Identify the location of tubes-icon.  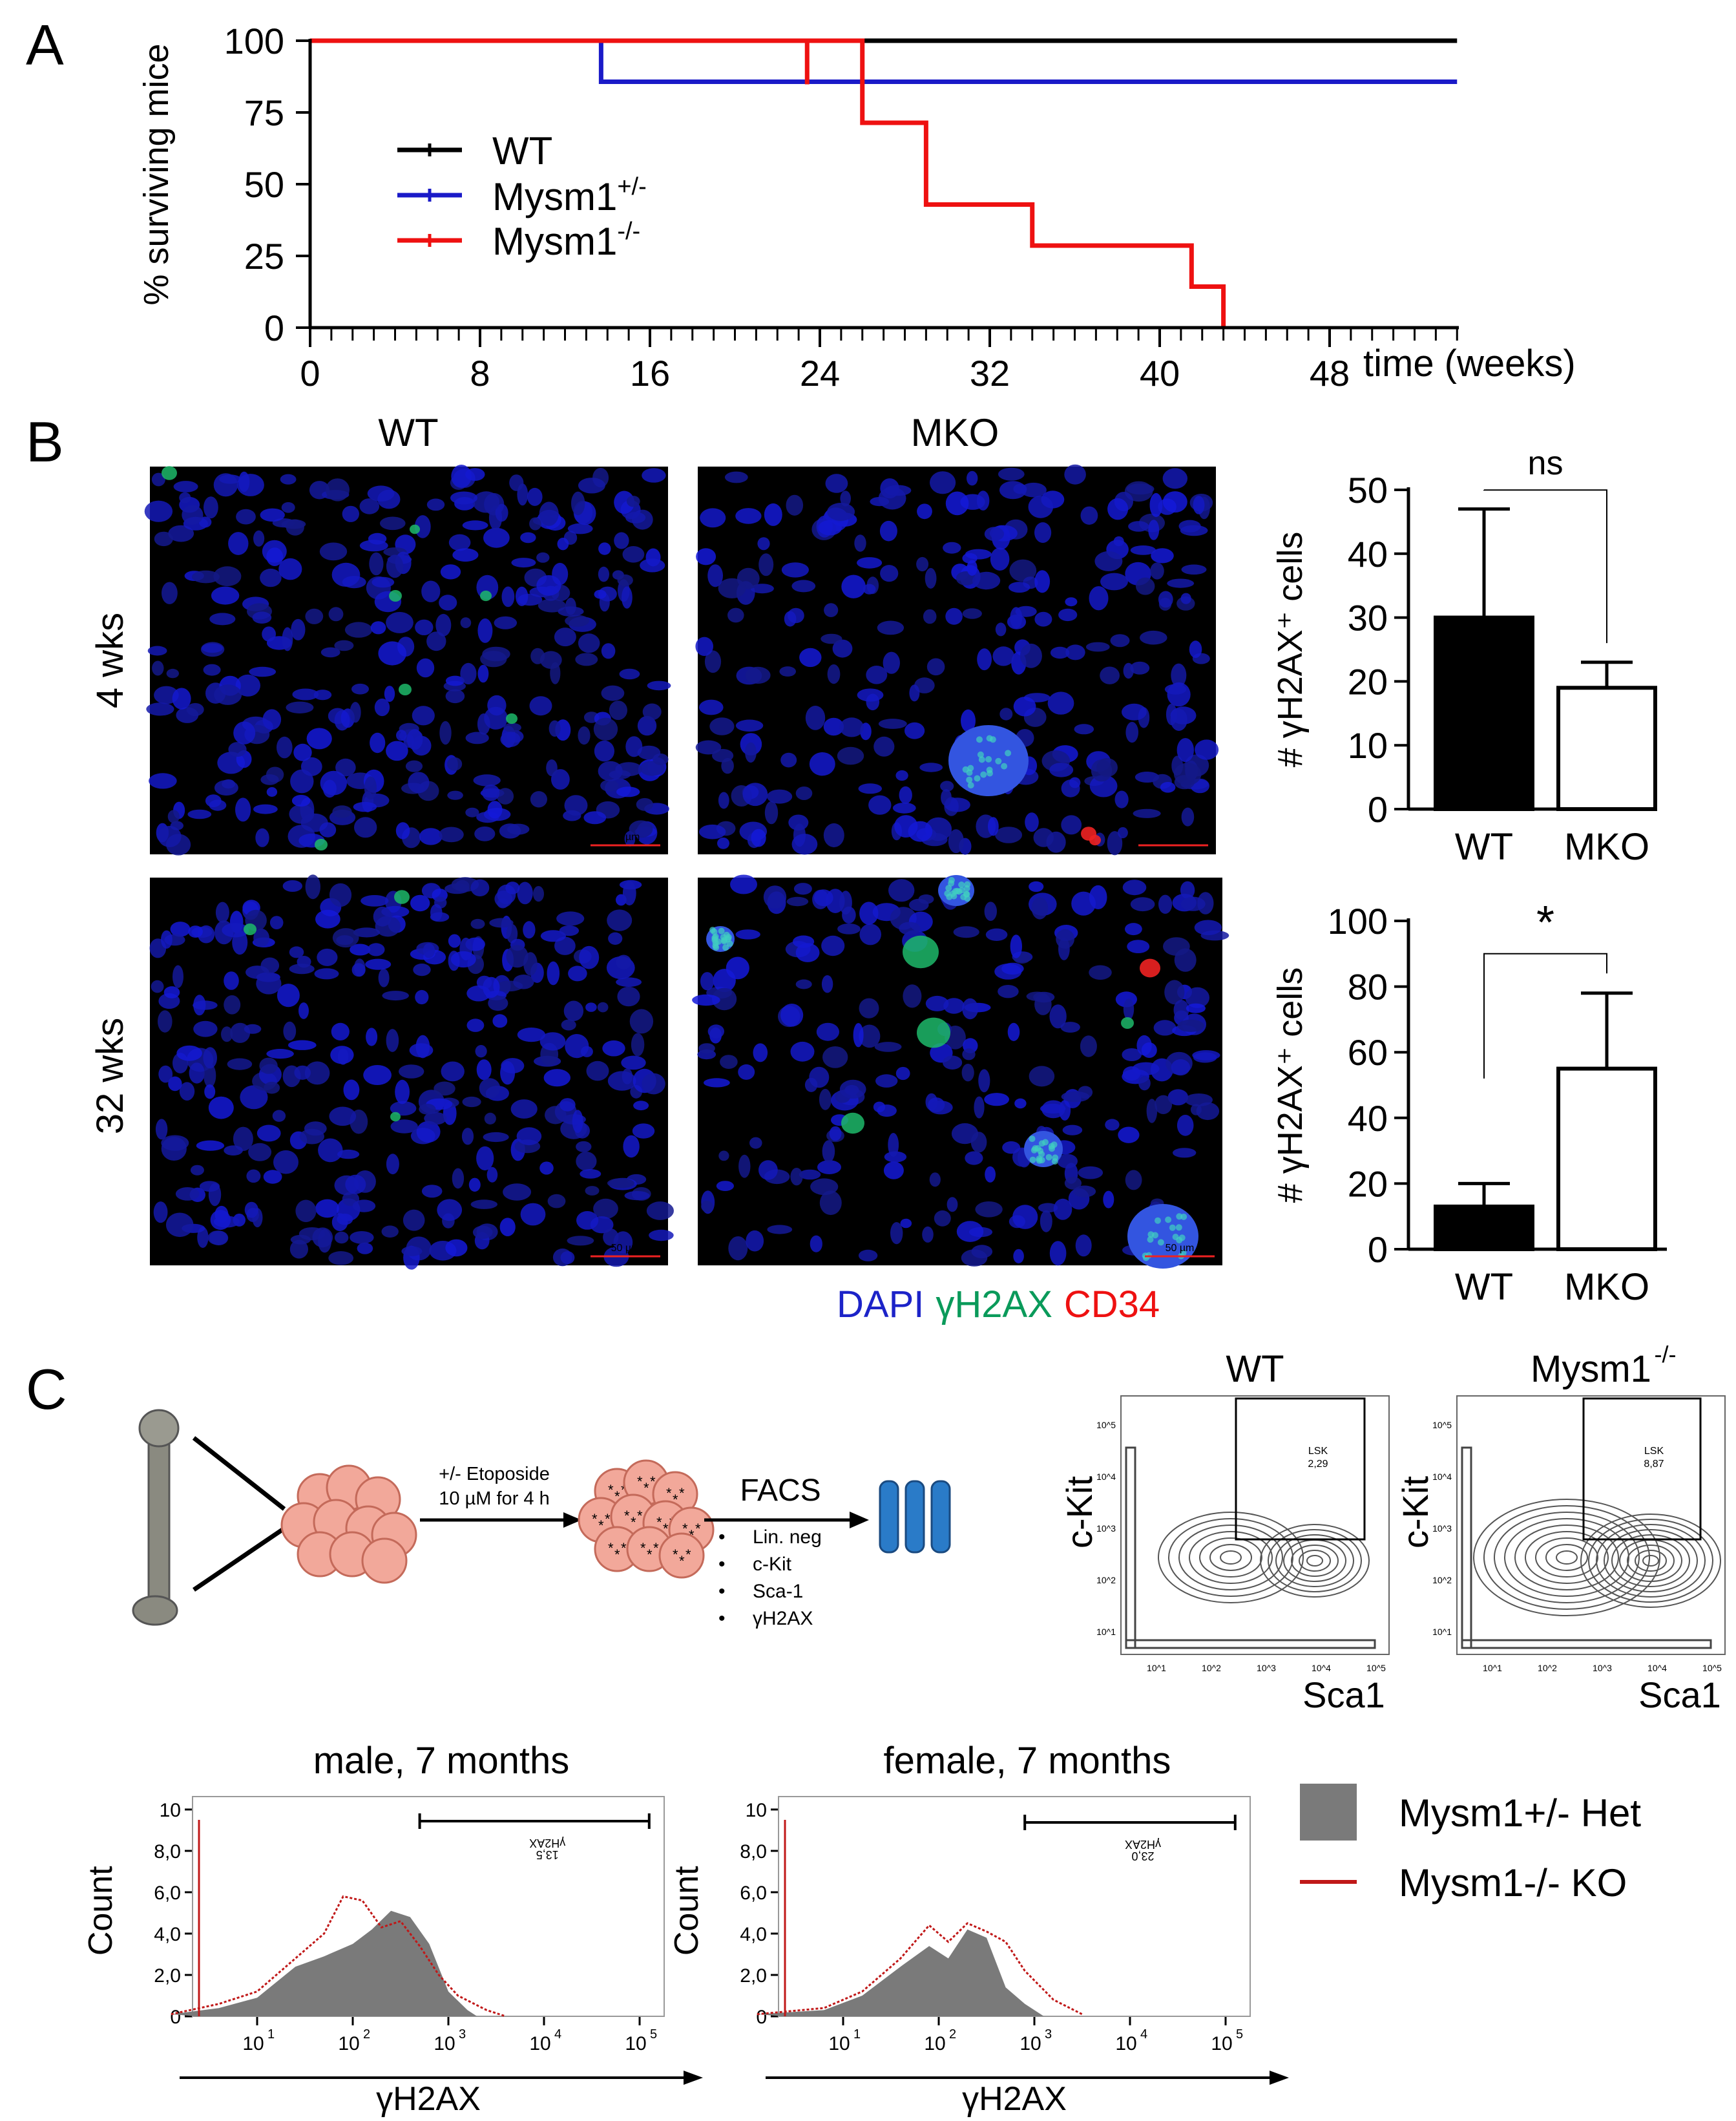
(915, 1517).